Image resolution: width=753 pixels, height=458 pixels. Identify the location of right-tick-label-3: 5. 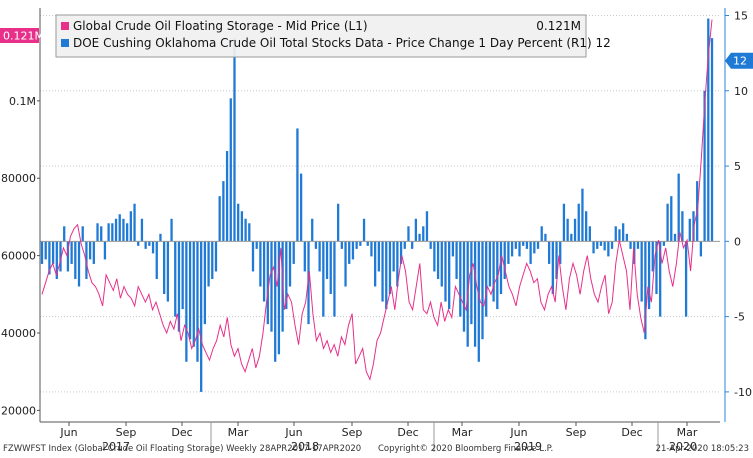
(737, 166).